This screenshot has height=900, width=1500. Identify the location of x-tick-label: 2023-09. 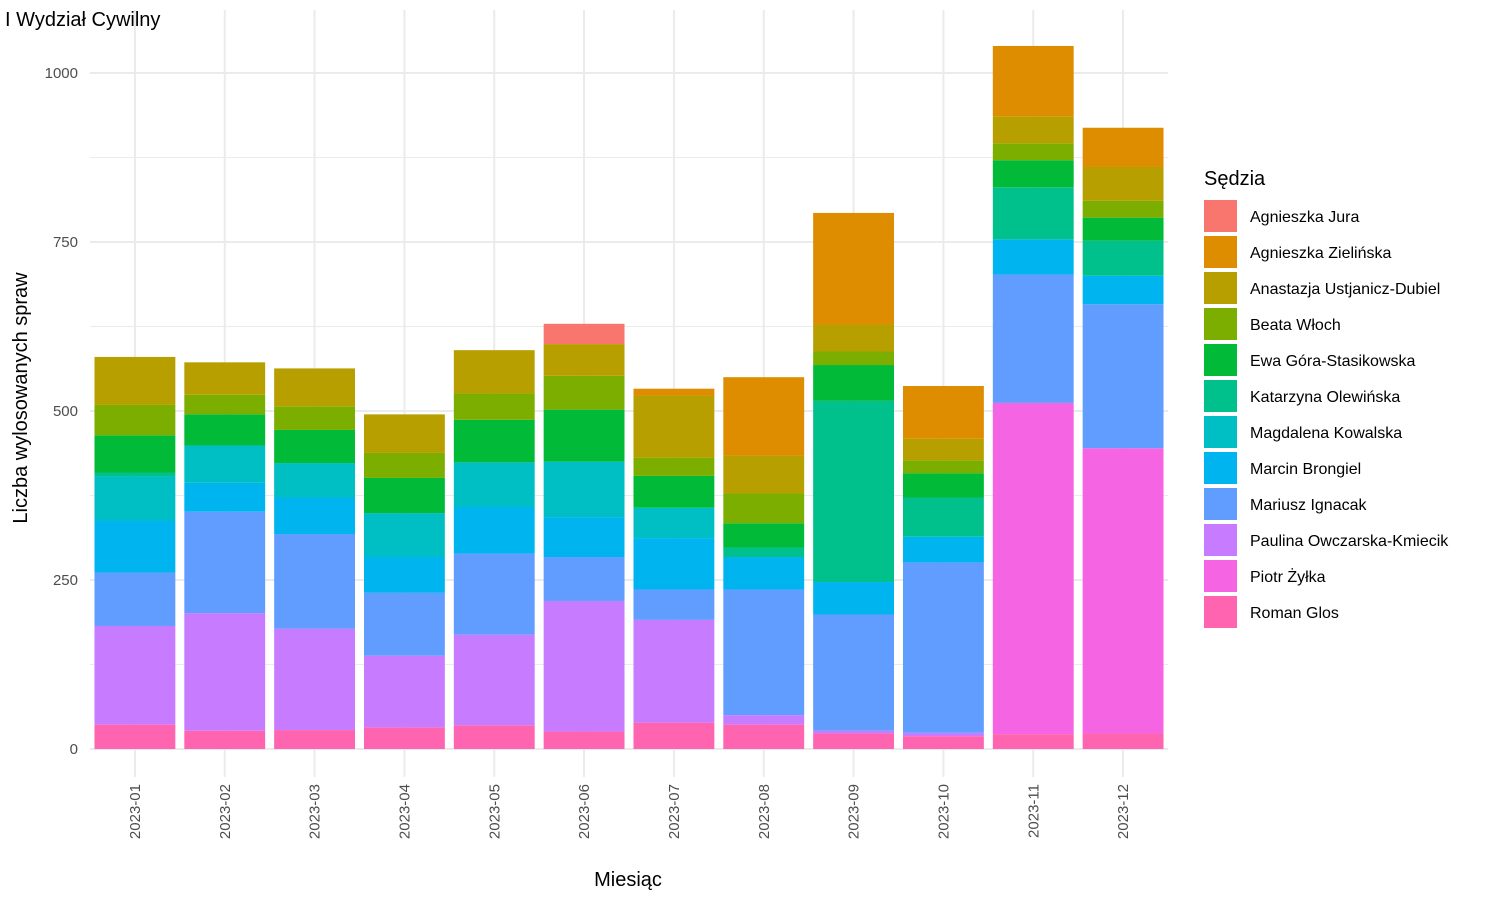
(854, 811).